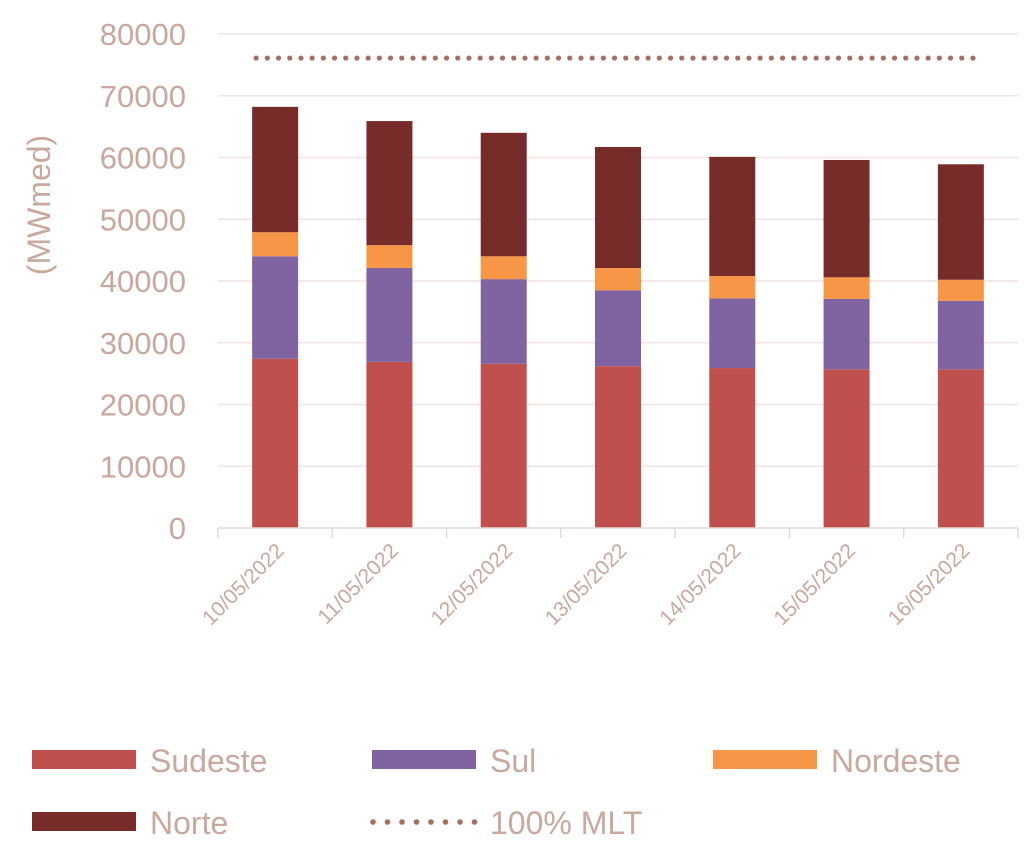 Image resolution: width=1024 pixels, height=868 pixels. What do you see at coordinates (84, 821) in the screenshot?
I see `legend-swatch-norte` at bounding box center [84, 821].